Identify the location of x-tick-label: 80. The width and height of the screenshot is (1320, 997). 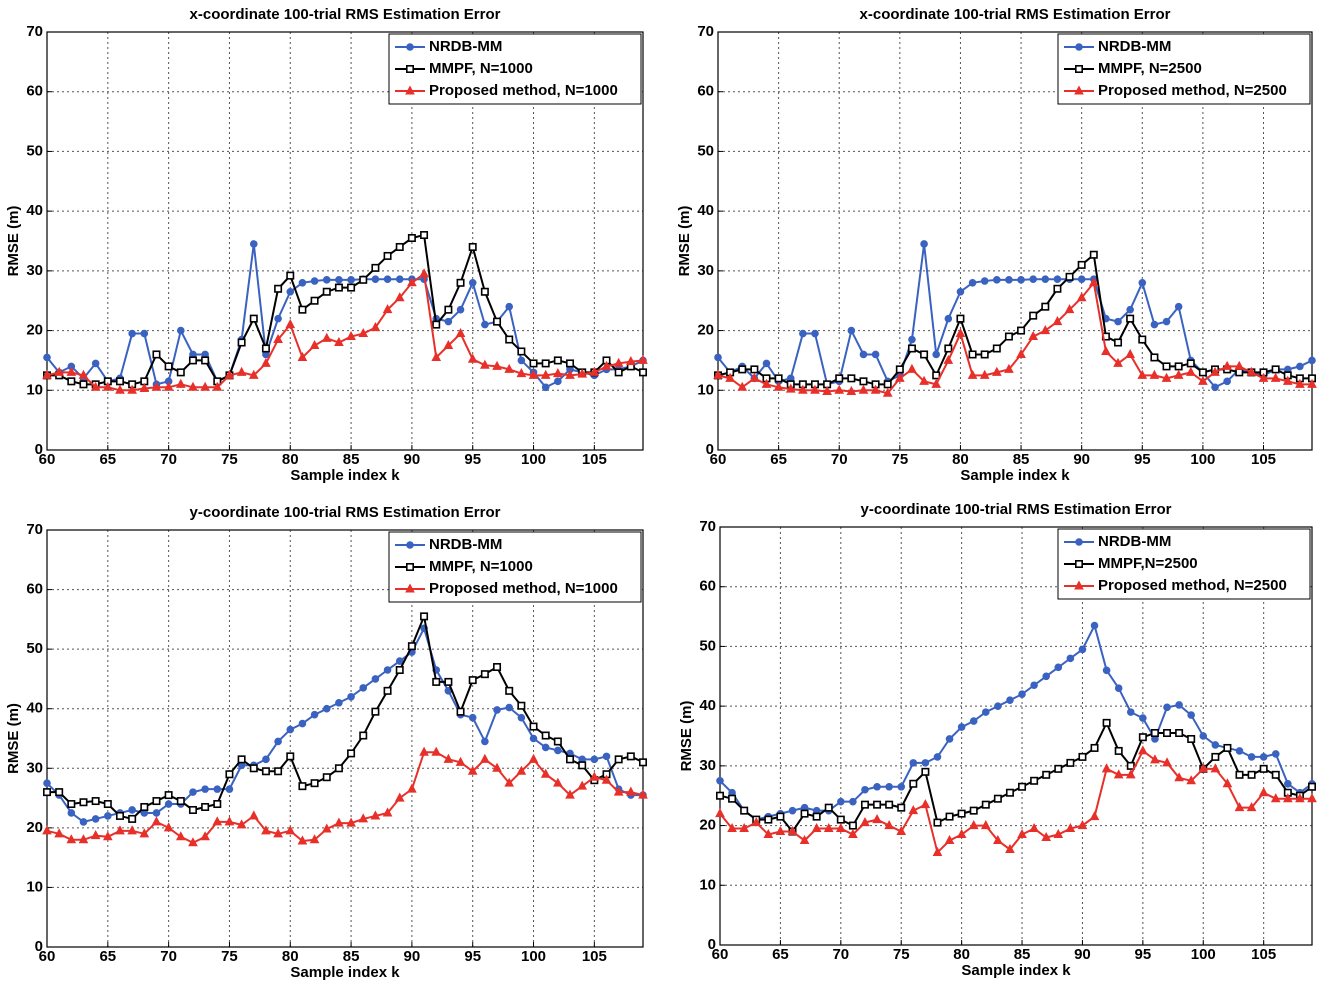
(960, 459).